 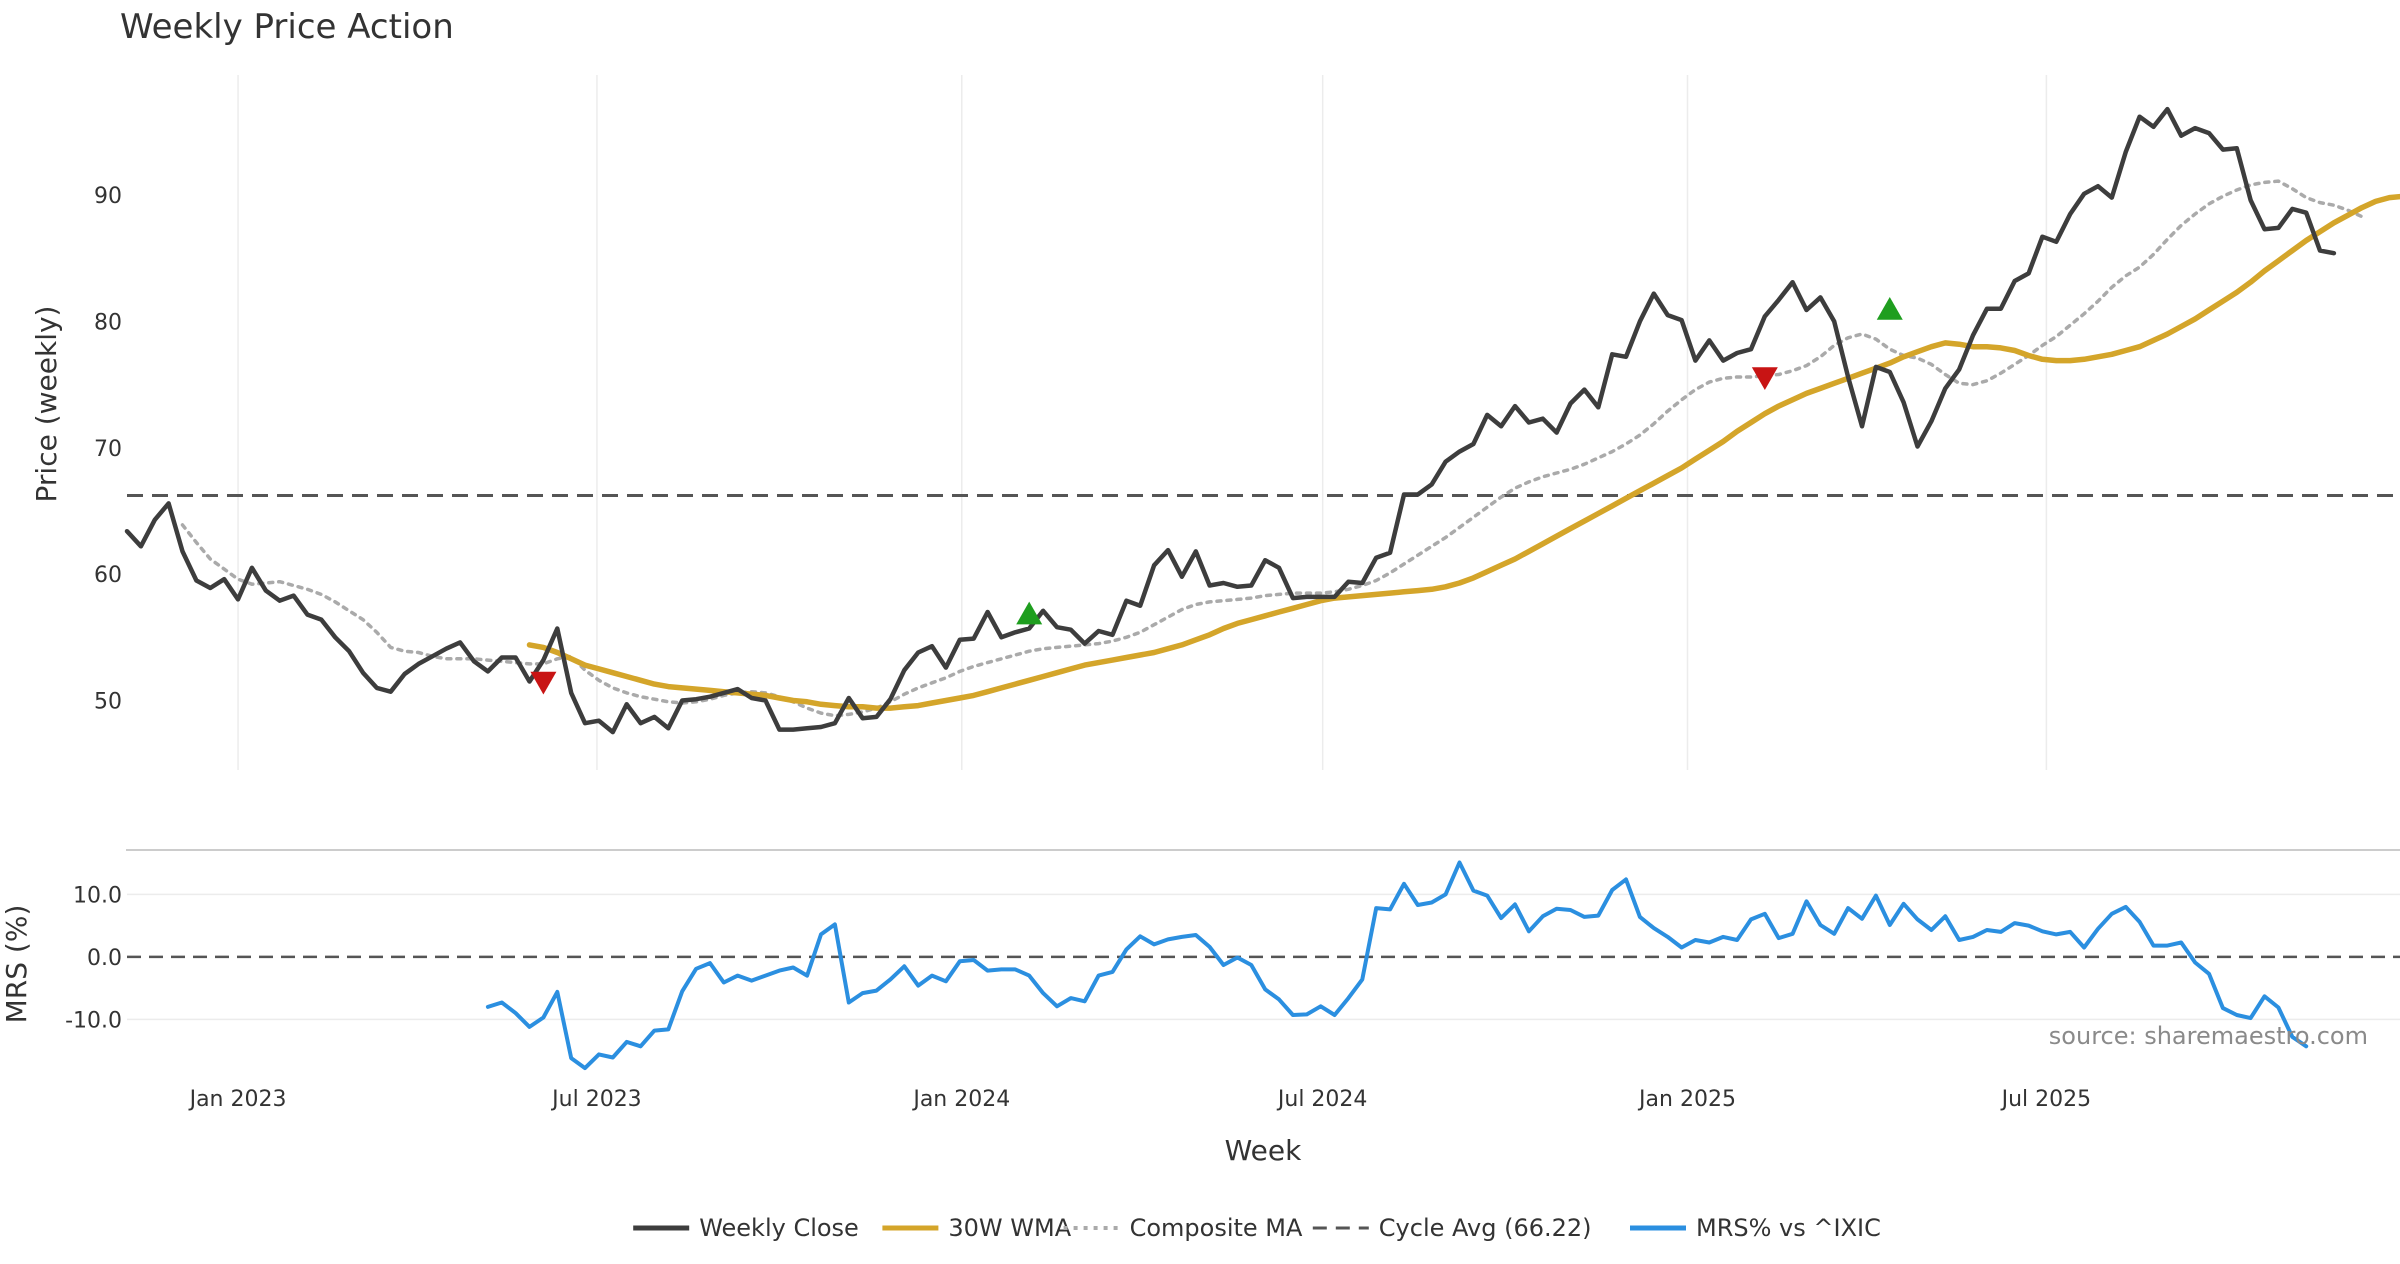 I want to click on x-tick-label: Jan 2024, so click(x=960, y=1099).